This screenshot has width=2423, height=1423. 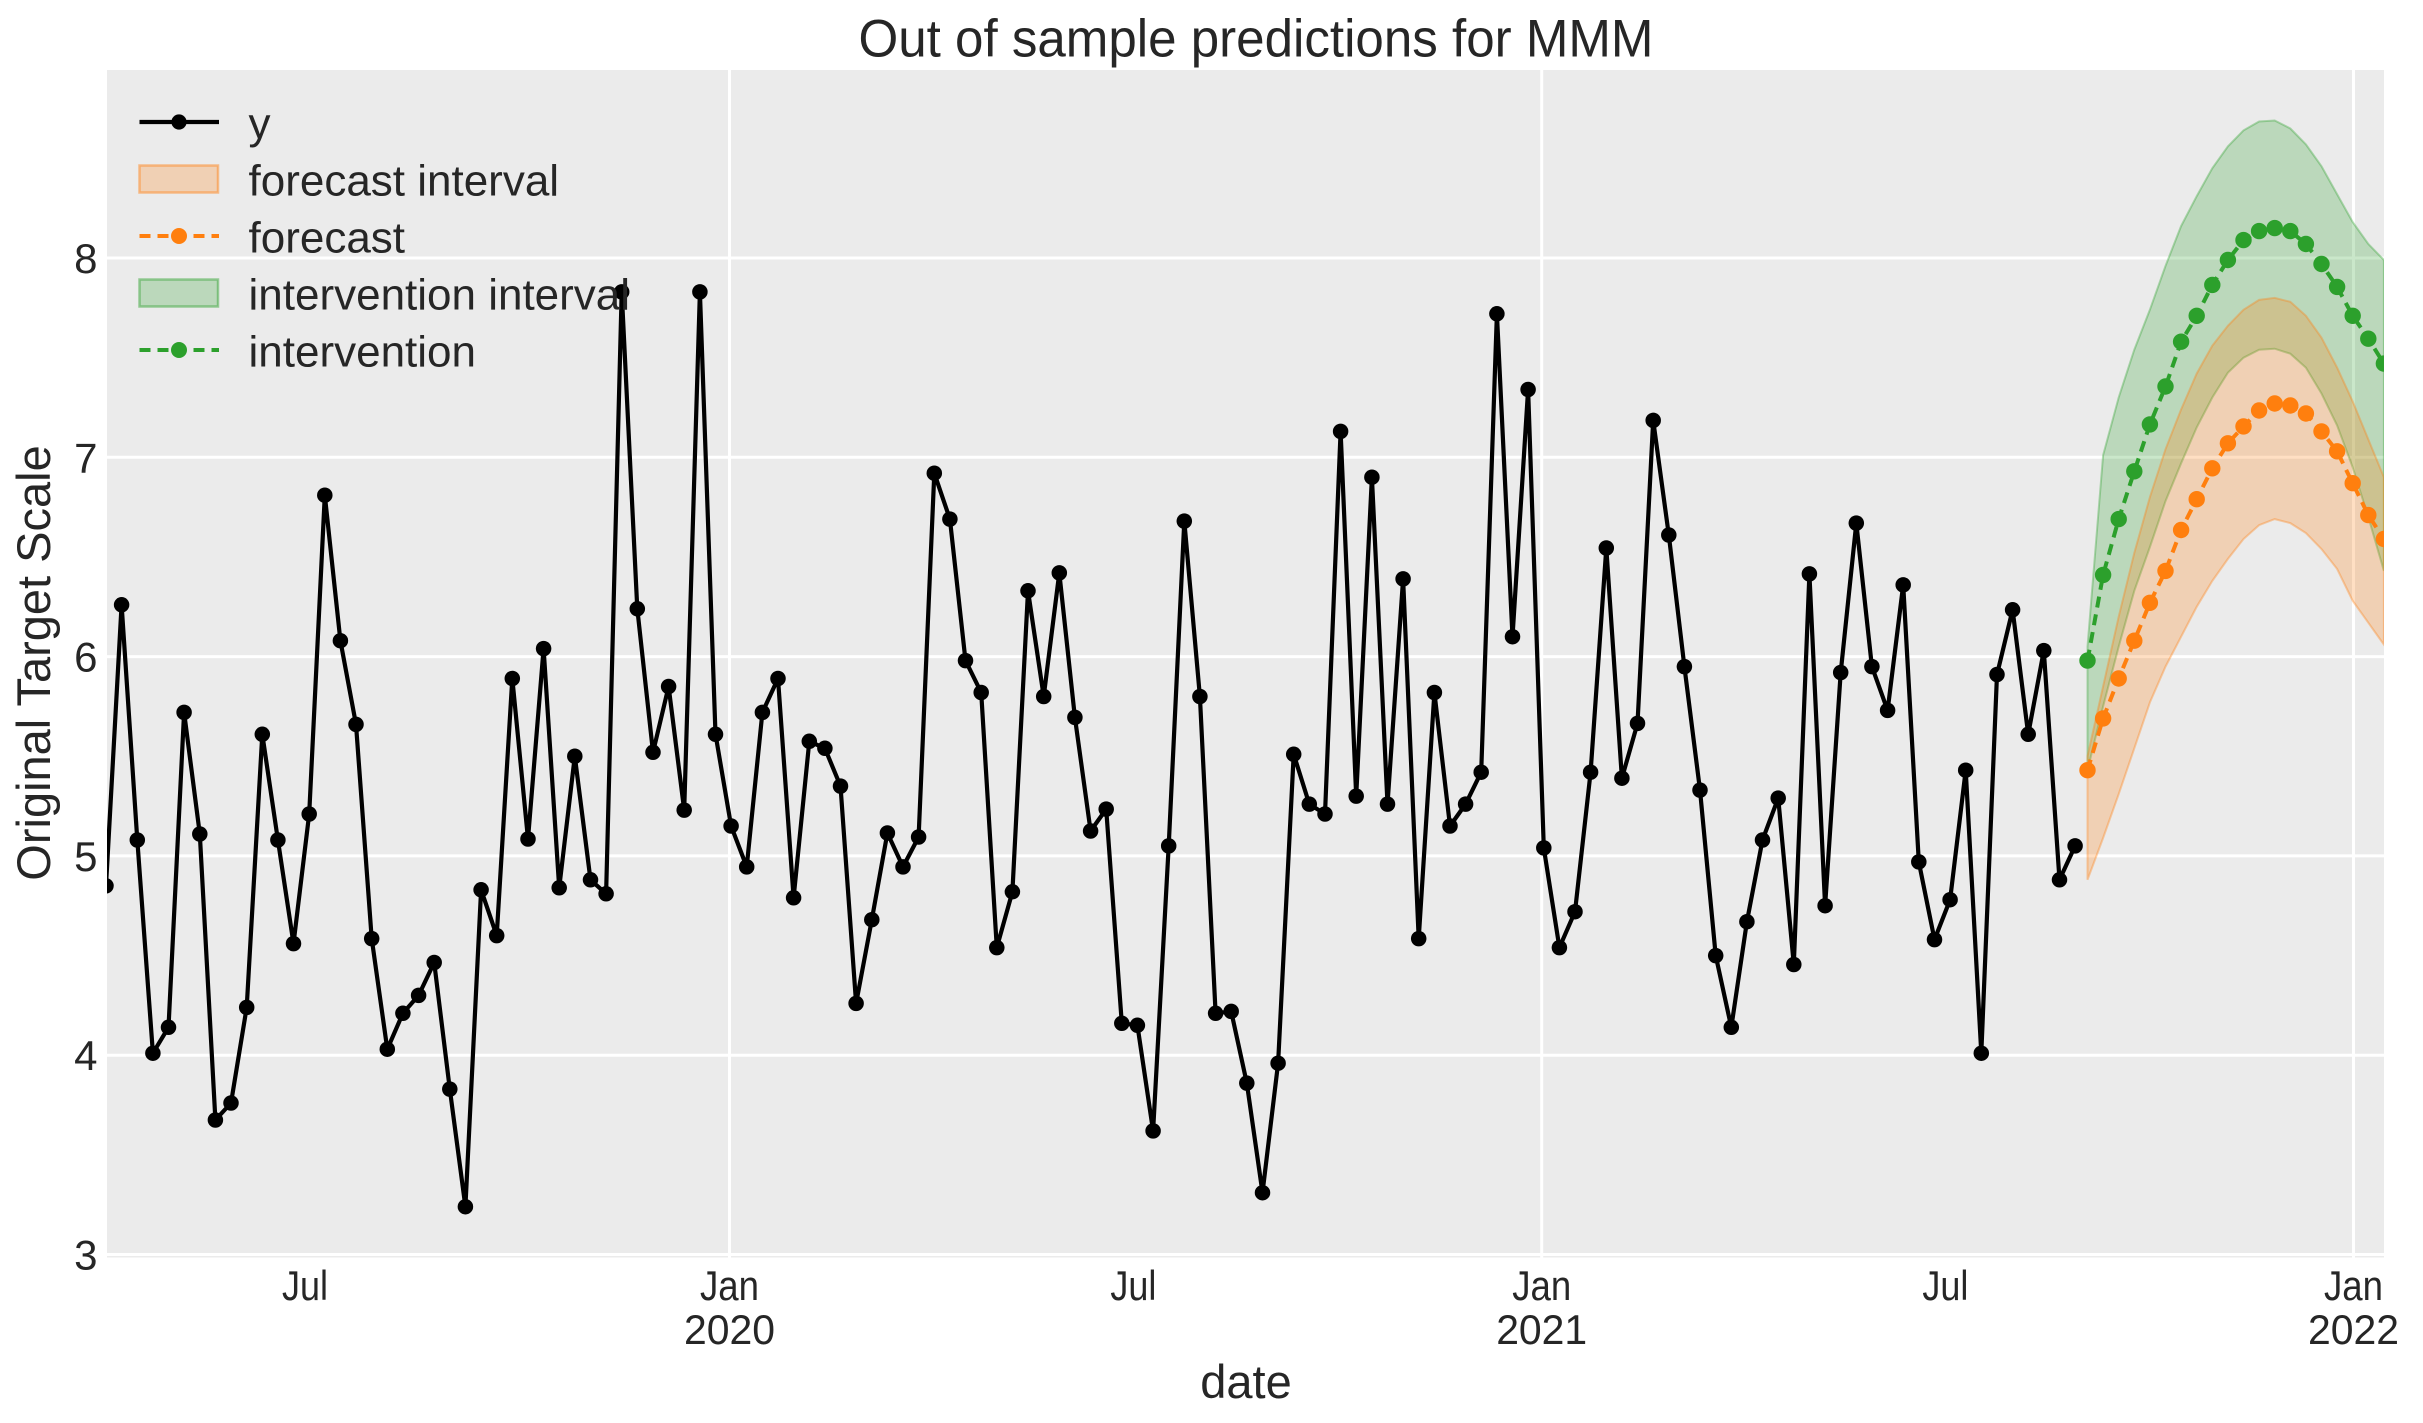 I want to click on svg-text: intervention interval, so click(x=440, y=295).